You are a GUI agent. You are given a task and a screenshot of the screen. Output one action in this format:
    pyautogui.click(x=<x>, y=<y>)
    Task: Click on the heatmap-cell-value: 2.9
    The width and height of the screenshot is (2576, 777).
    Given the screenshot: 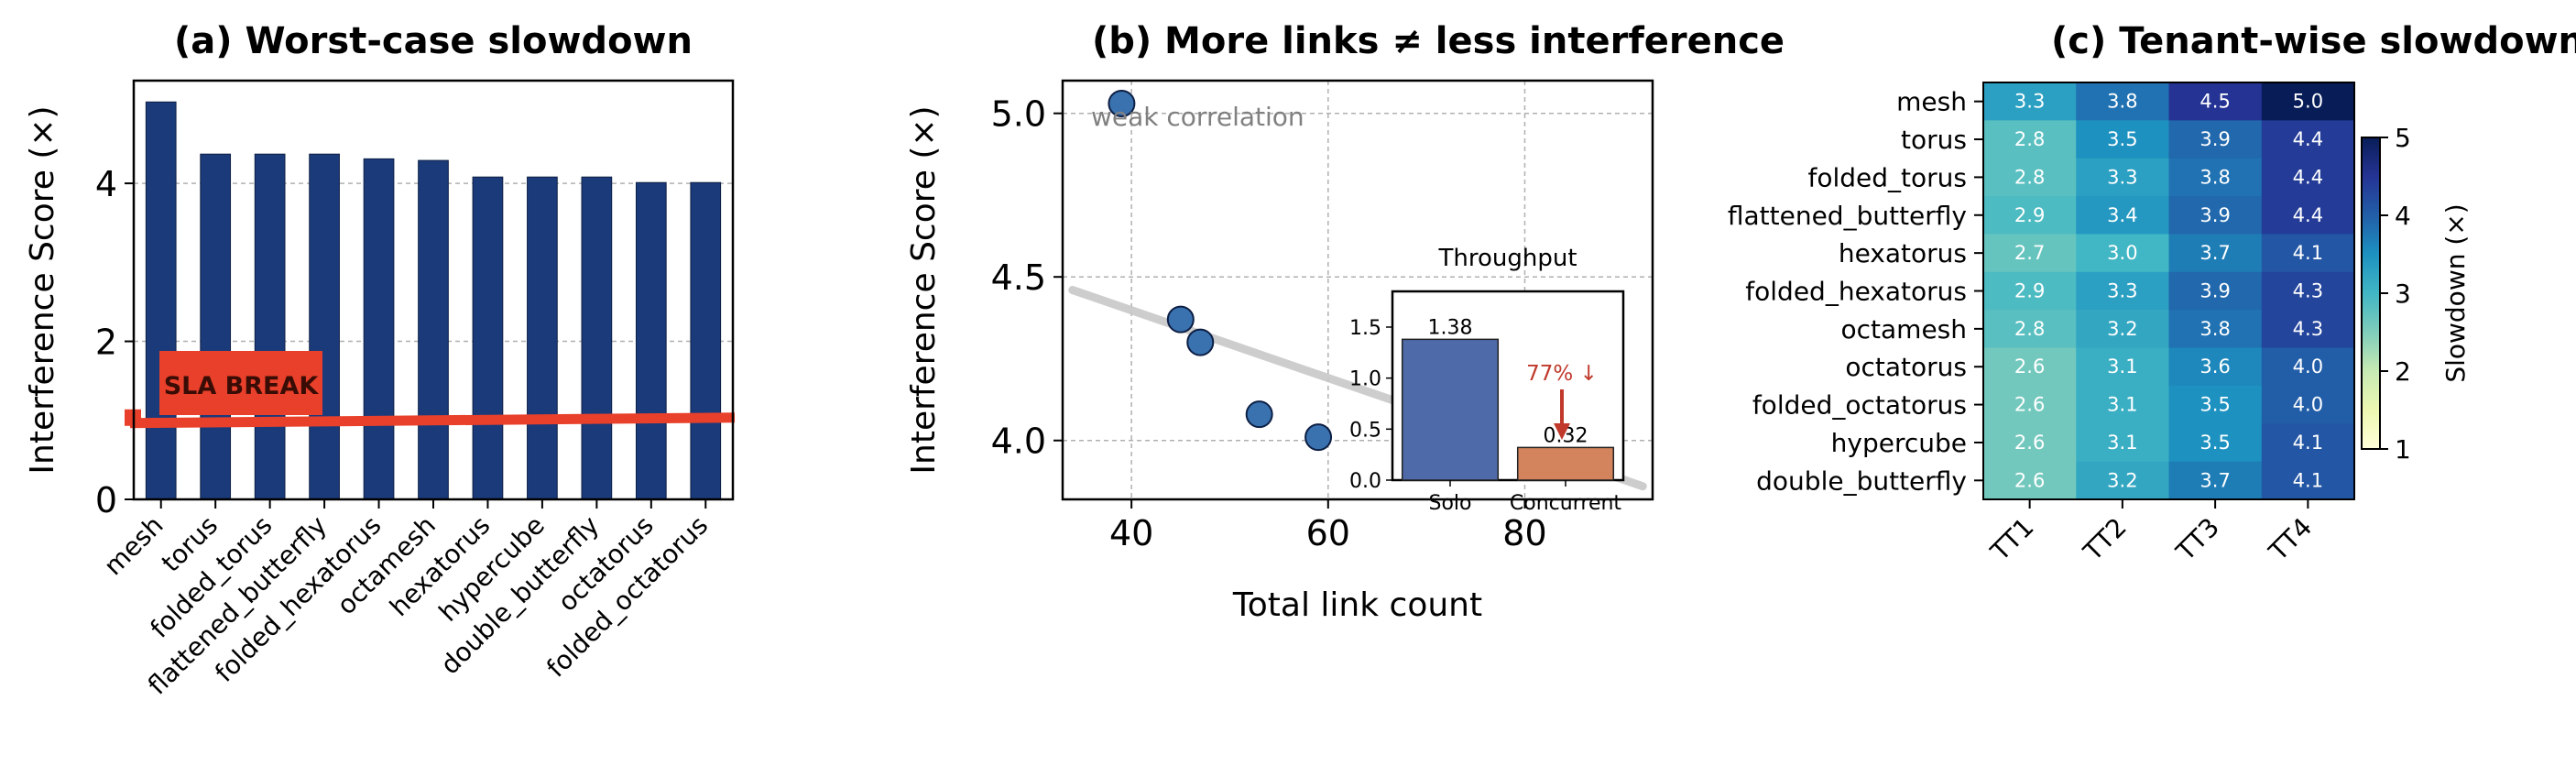 What is the action you would take?
    pyautogui.click(x=2030, y=291)
    